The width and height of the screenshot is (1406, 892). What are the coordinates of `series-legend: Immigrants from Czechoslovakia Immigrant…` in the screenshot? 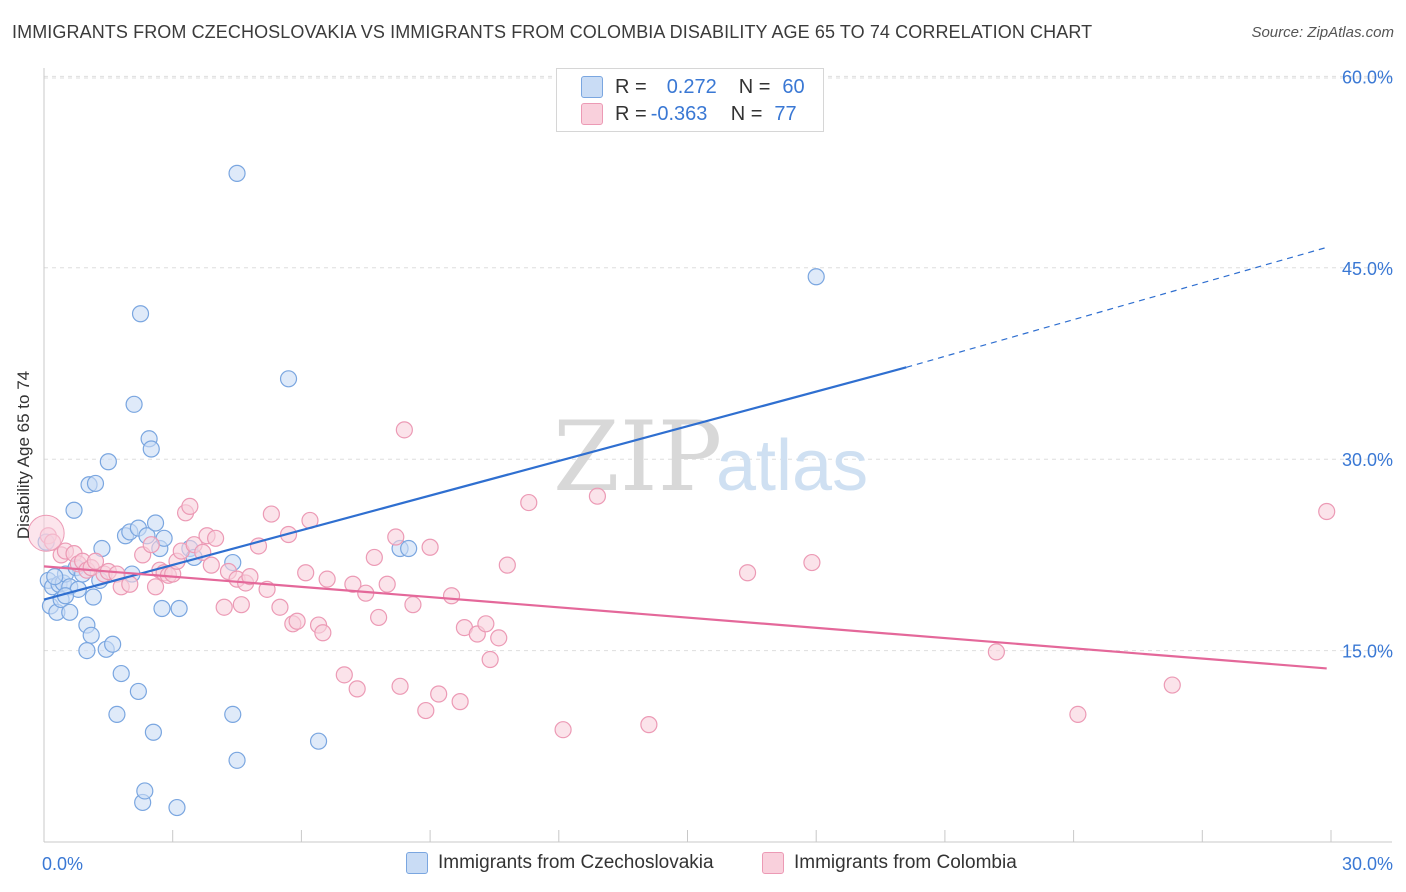 It's located at (703, 865).